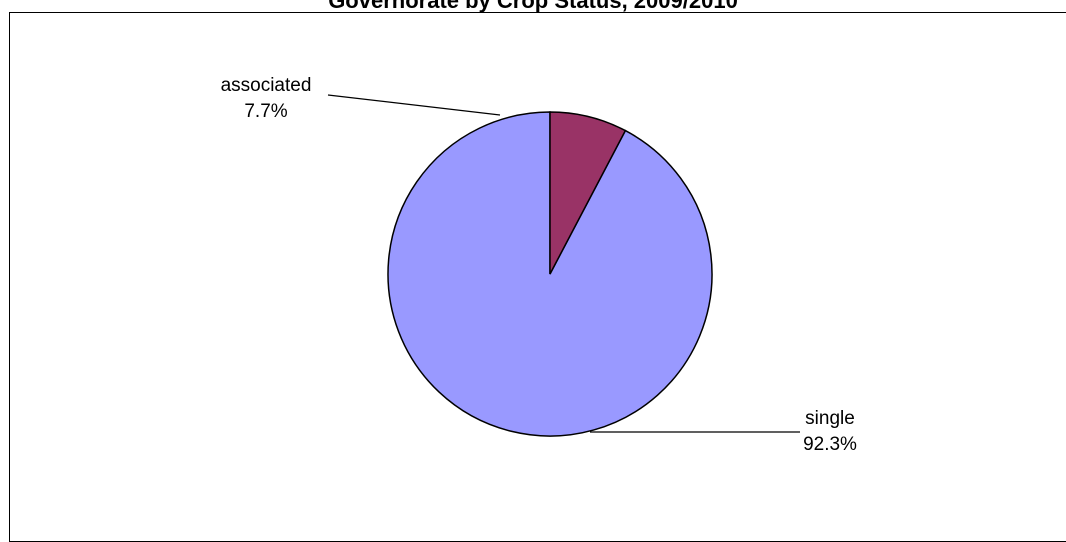  What do you see at coordinates (830, 418) in the screenshot?
I see `slice-label-single: single` at bounding box center [830, 418].